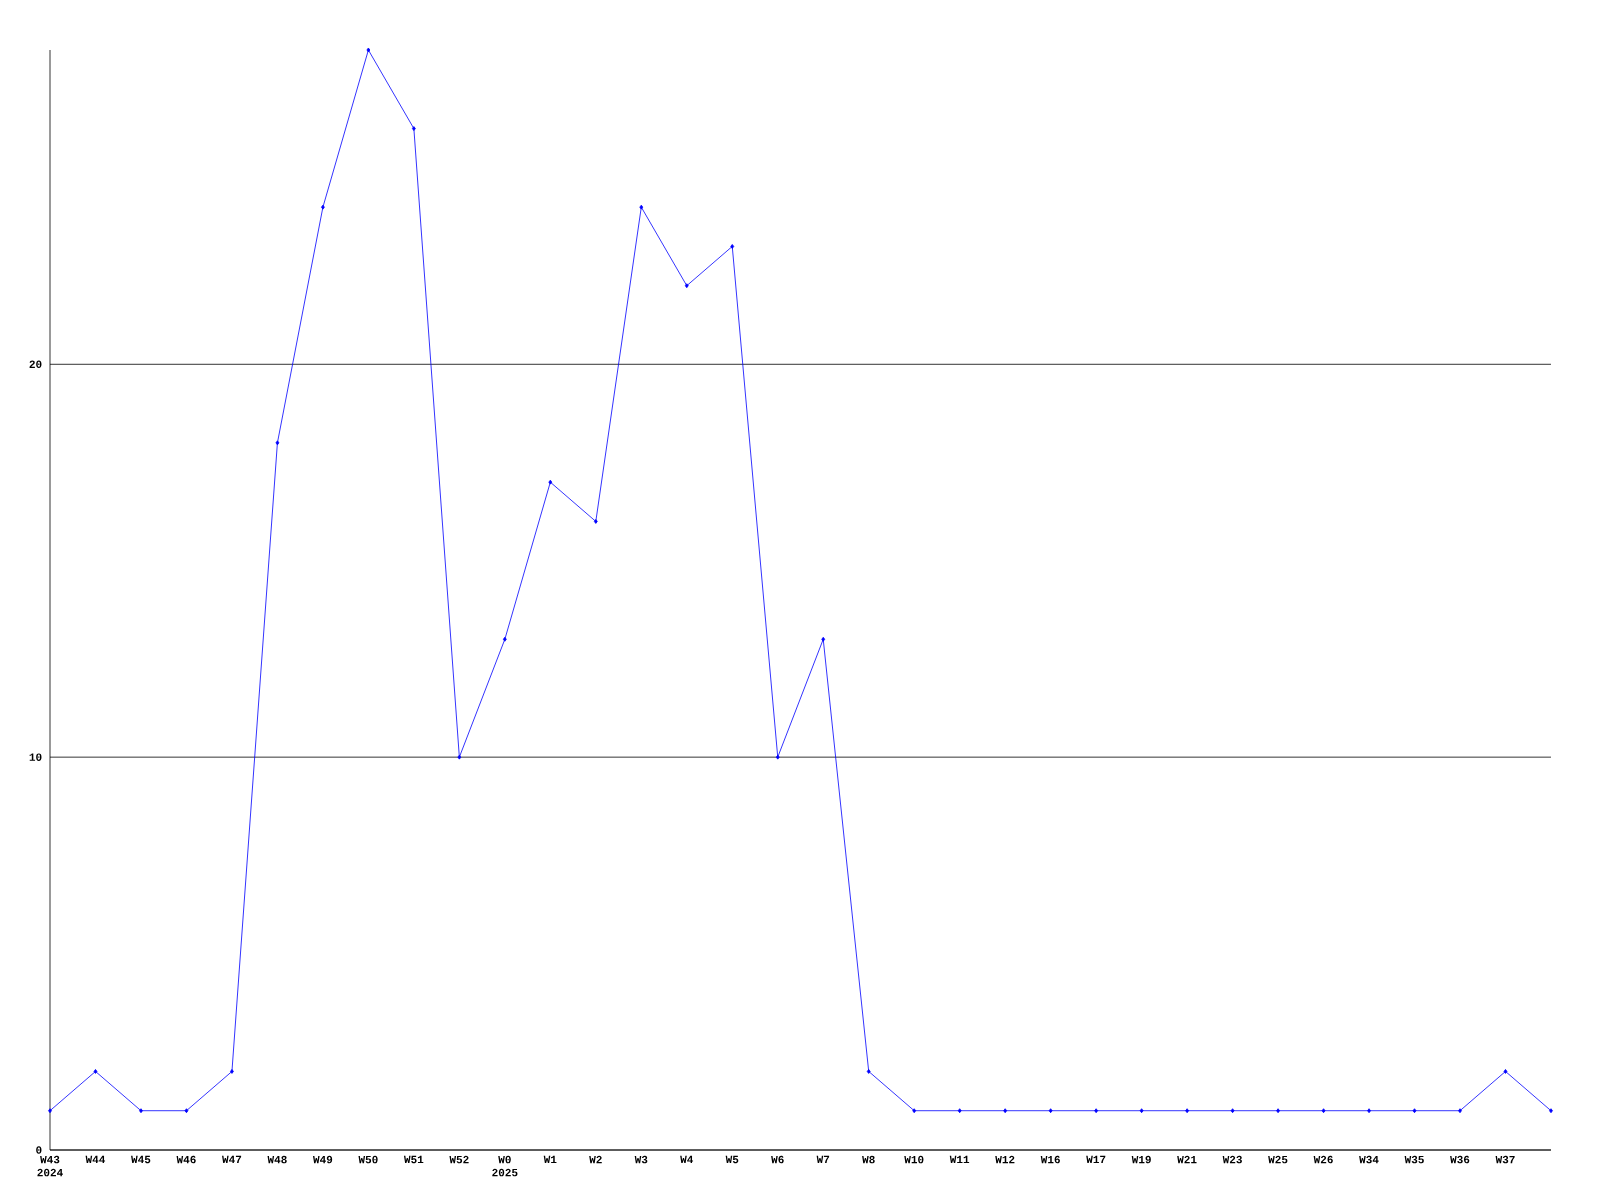  Describe the element at coordinates (323, 1159) in the screenshot. I see `x-tick-label: W49` at that location.